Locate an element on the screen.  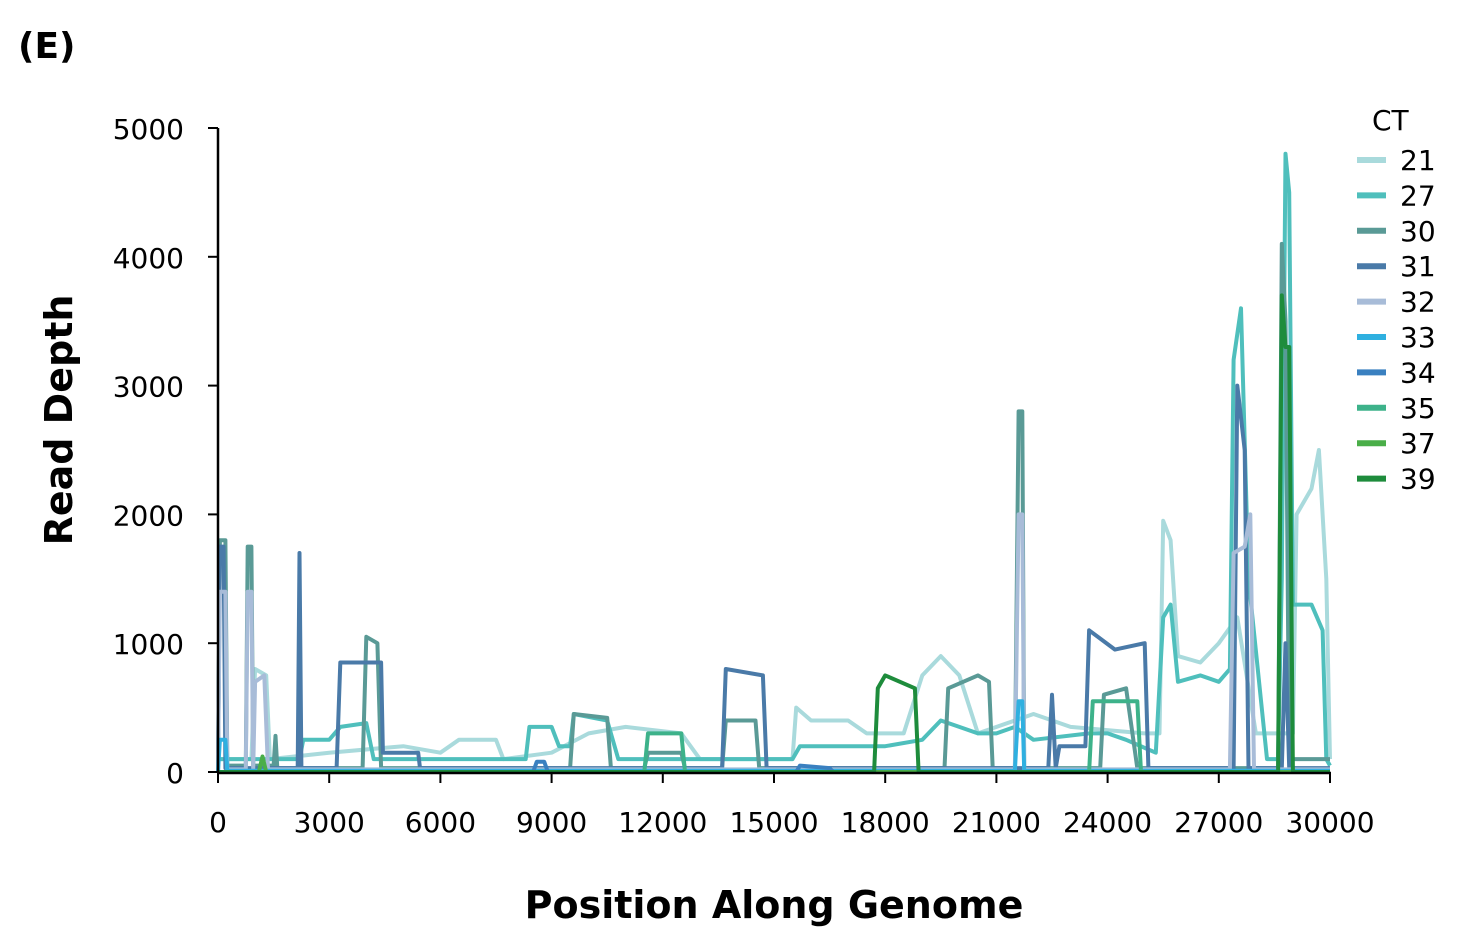
x-tick-label: 9000 is located at coordinates (551, 822).